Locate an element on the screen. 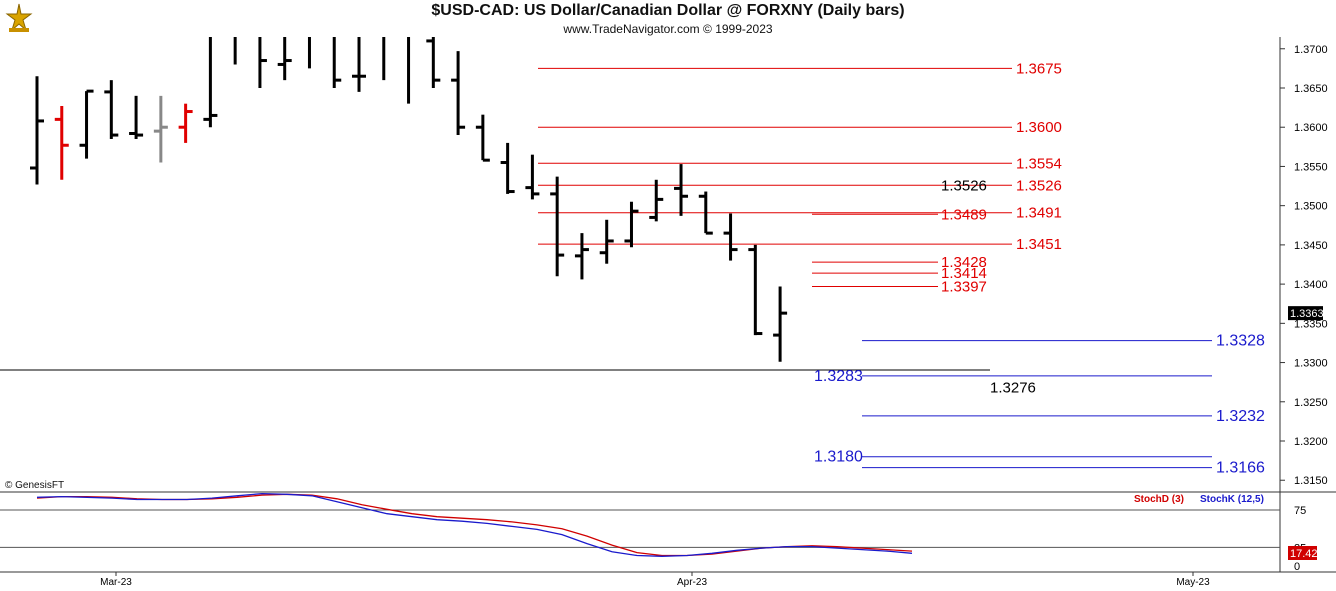 This screenshot has height=591, width=1336. annotation-1.3276: 1.3276 is located at coordinates (1013, 387).